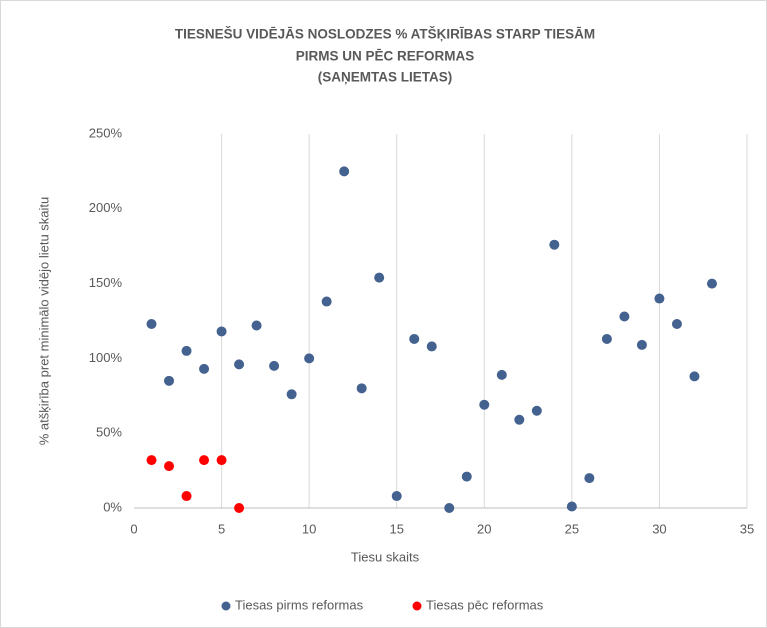 Image resolution: width=767 pixels, height=628 pixels. What do you see at coordinates (385, 56) in the screenshot?
I see `chart-title: PIRMS UN PĒC REFORMAS` at bounding box center [385, 56].